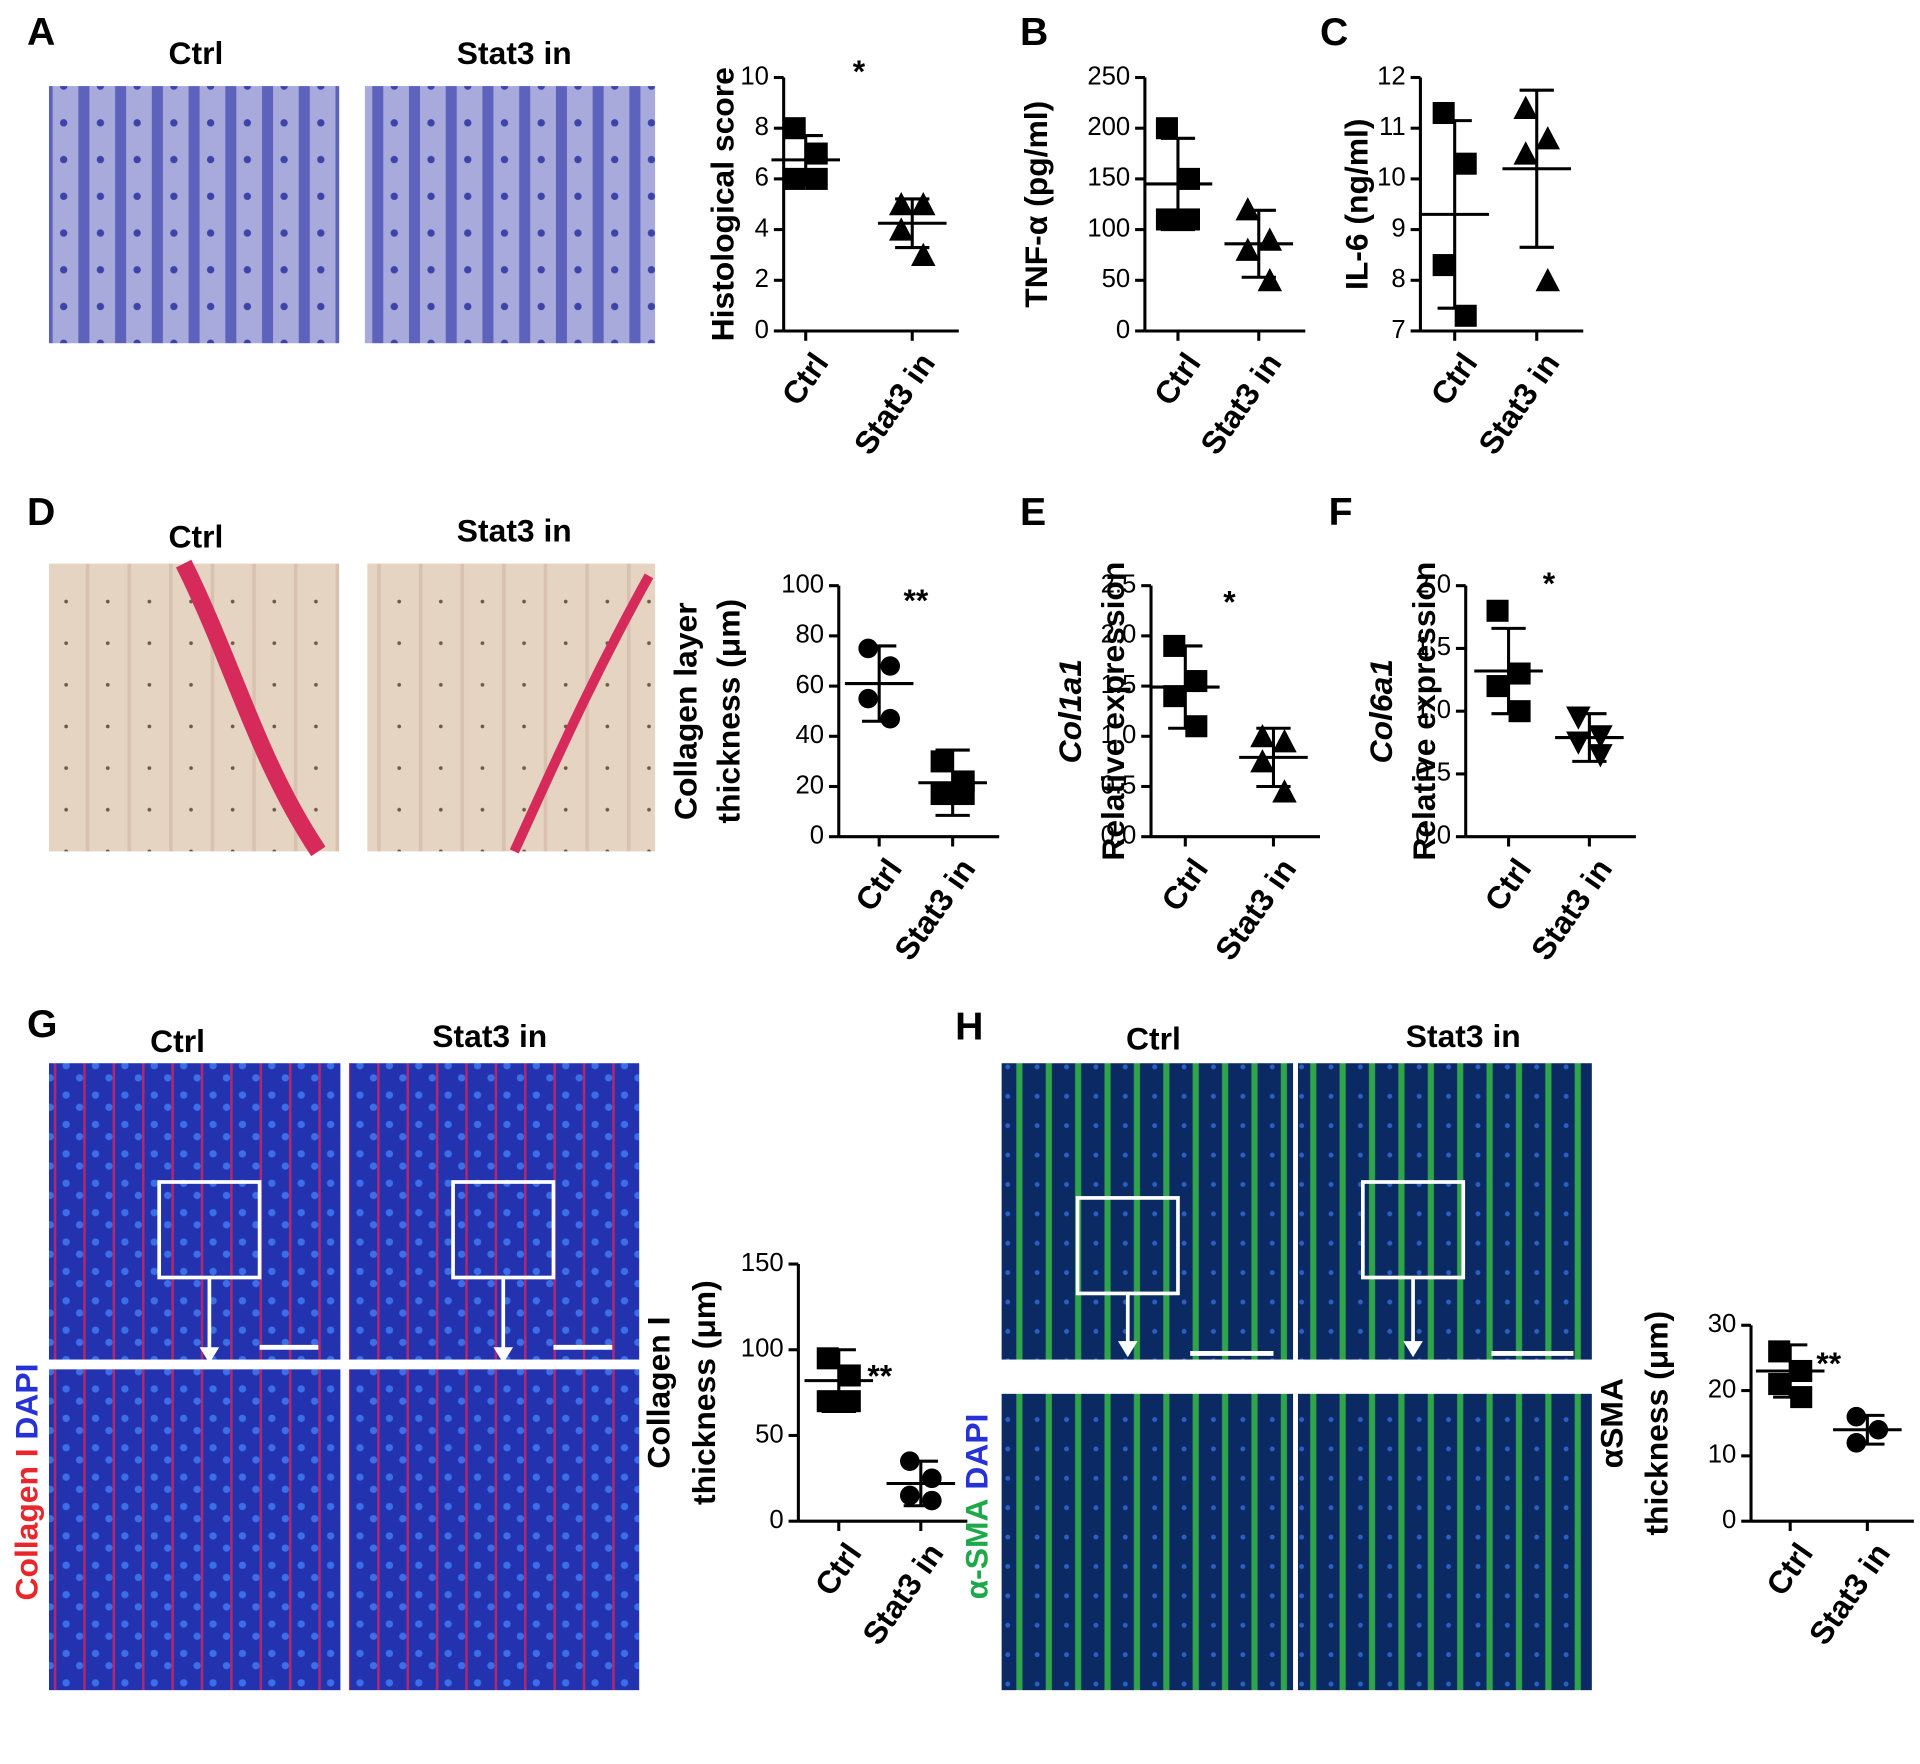 This screenshot has width=1920, height=1764. Describe the element at coordinates (659, 1393) in the screenshot. I see `y-axis-label: Collagen I` at that location.